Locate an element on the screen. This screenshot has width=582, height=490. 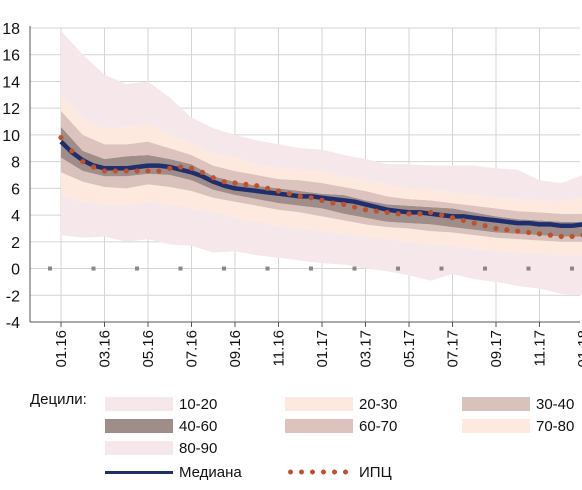
legend-label: 30-40 is located at coordinates (555, 404).